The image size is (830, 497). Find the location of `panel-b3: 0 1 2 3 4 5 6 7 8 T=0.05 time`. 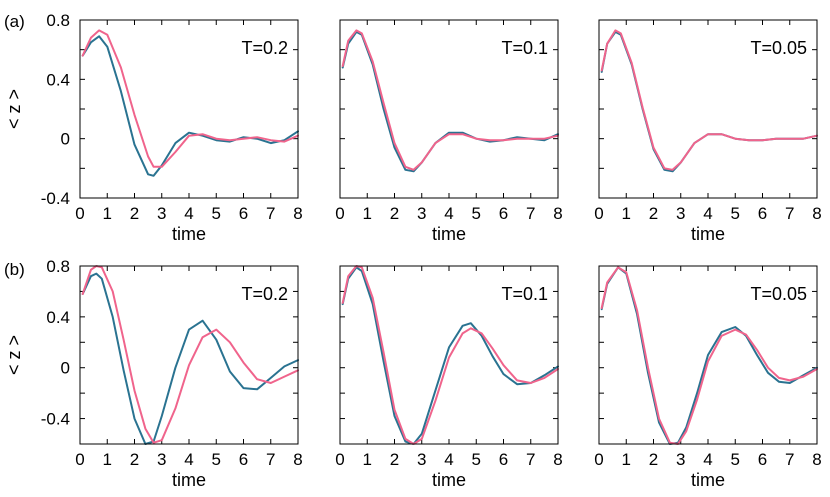

panel-b3: 0 1 2 3 4 5 6 7 8 T=0.05 time is located at coordinates (708, 377).